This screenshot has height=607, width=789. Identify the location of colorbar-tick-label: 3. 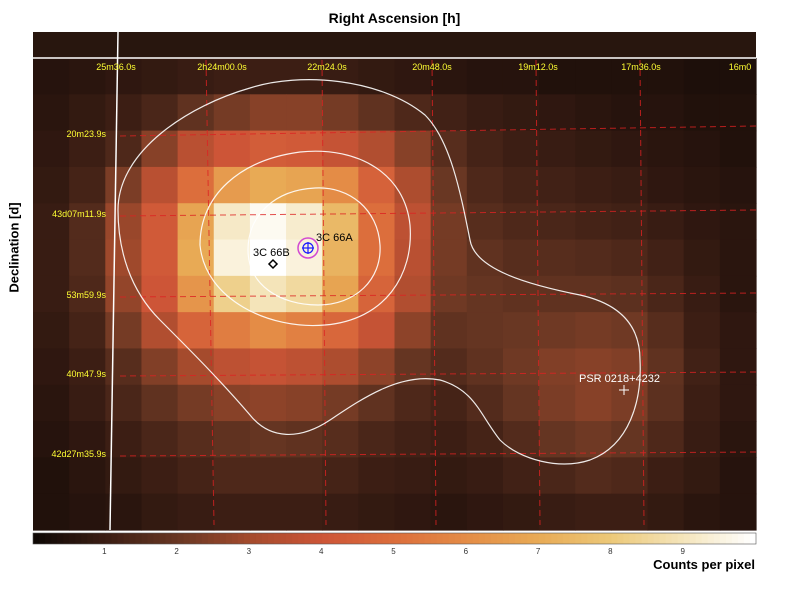
(249, 551).